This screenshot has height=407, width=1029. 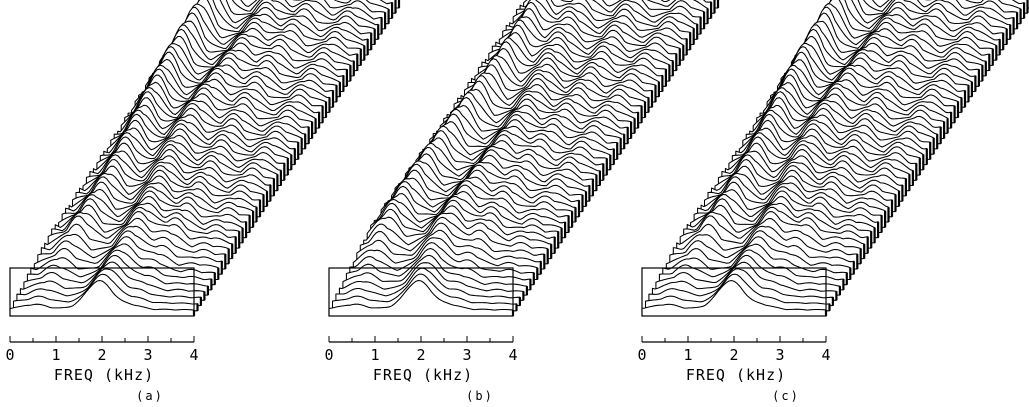 What do you see at coordinates (480, 396) in the screenshot?
I see `panel-label: (b)` at bounding box center [480, 396].